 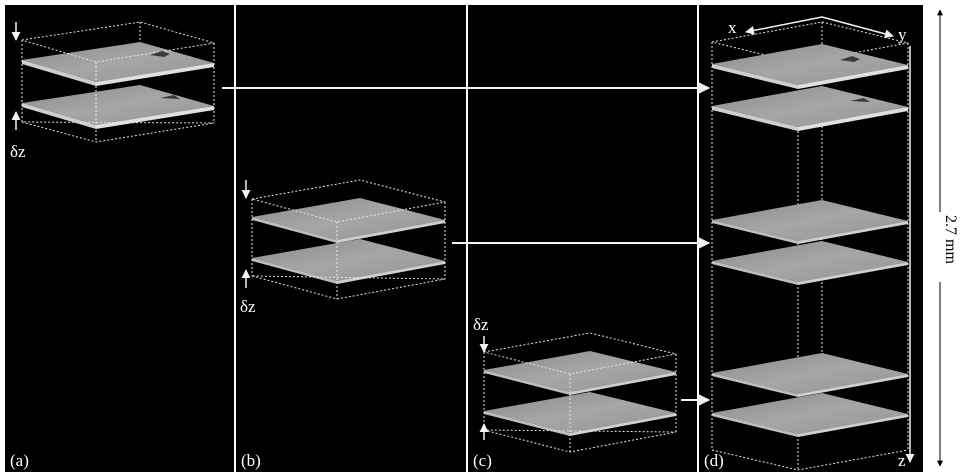 I want to click on x-axis-label: x, so click(x=732, y=27).